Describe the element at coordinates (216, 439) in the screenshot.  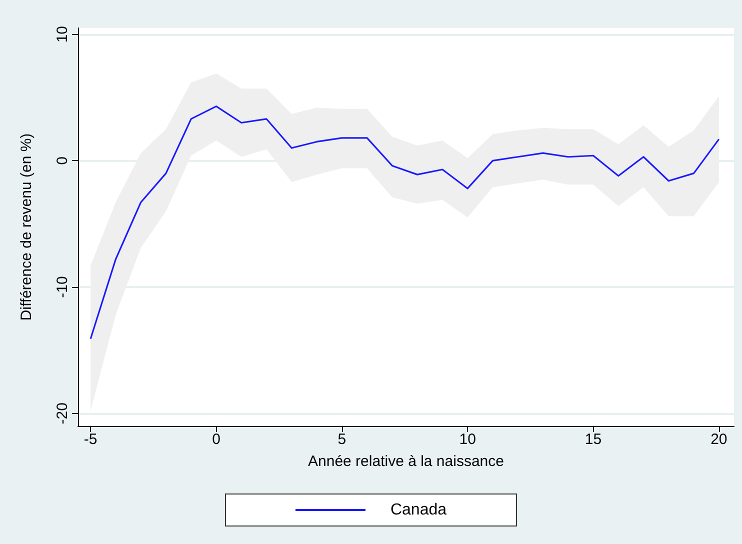
I see `x-tick-label: 0` at that location.